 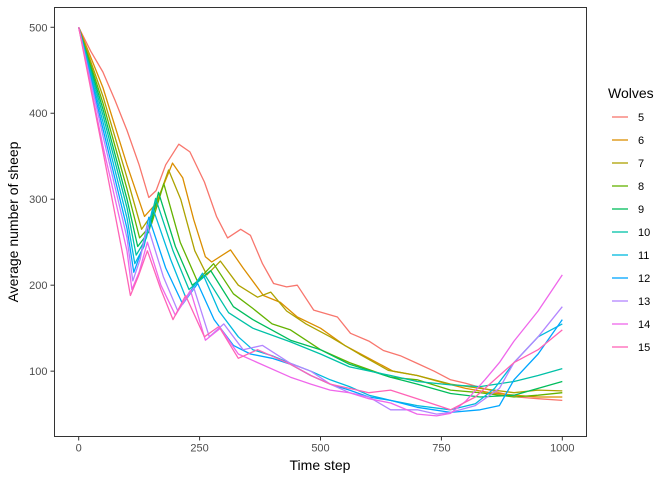 What do you see at coordinates (631, 93) in the screenshot?
I see `legend-title: Wolves` at bounding box center [631, 93].